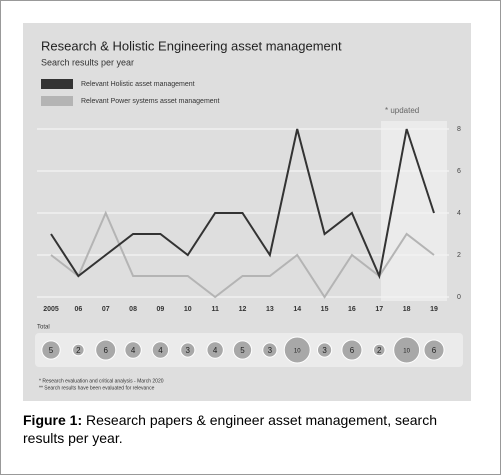 The height and width of the screenshot is (475, 501). What do you see at coordinates (459, 171) in the screenshot?
I see `y-tick-label: 6` at bounding box center [459, 171].